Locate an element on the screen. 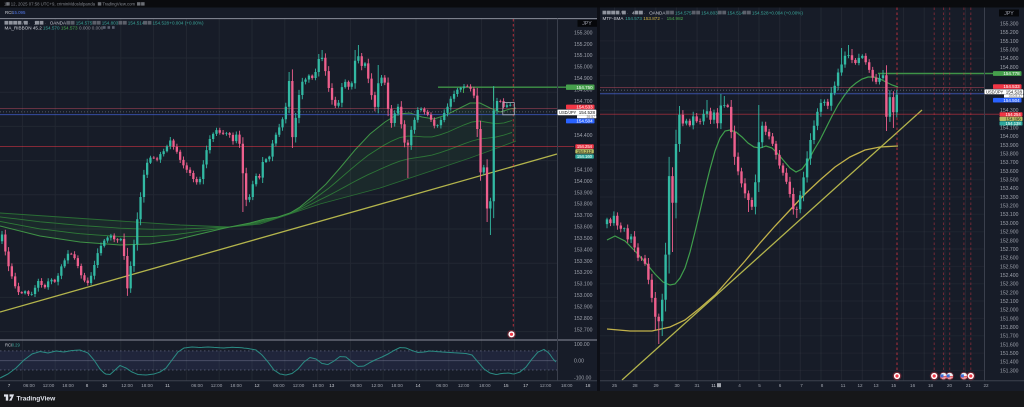 The image size is (1024, 407). svg-text: 39:57 is located at coordinates (591, 117).